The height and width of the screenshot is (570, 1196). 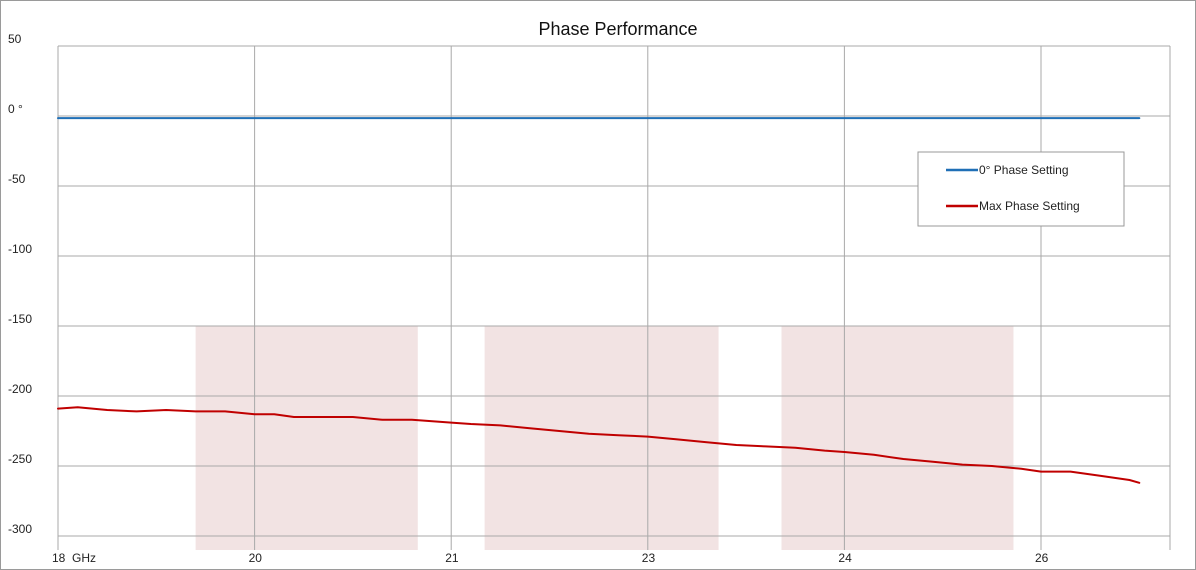 What do you see at coordinates (20, 529) in the screenshot?
I see `y-tick-label: -300` at bounding box center [20, 529].